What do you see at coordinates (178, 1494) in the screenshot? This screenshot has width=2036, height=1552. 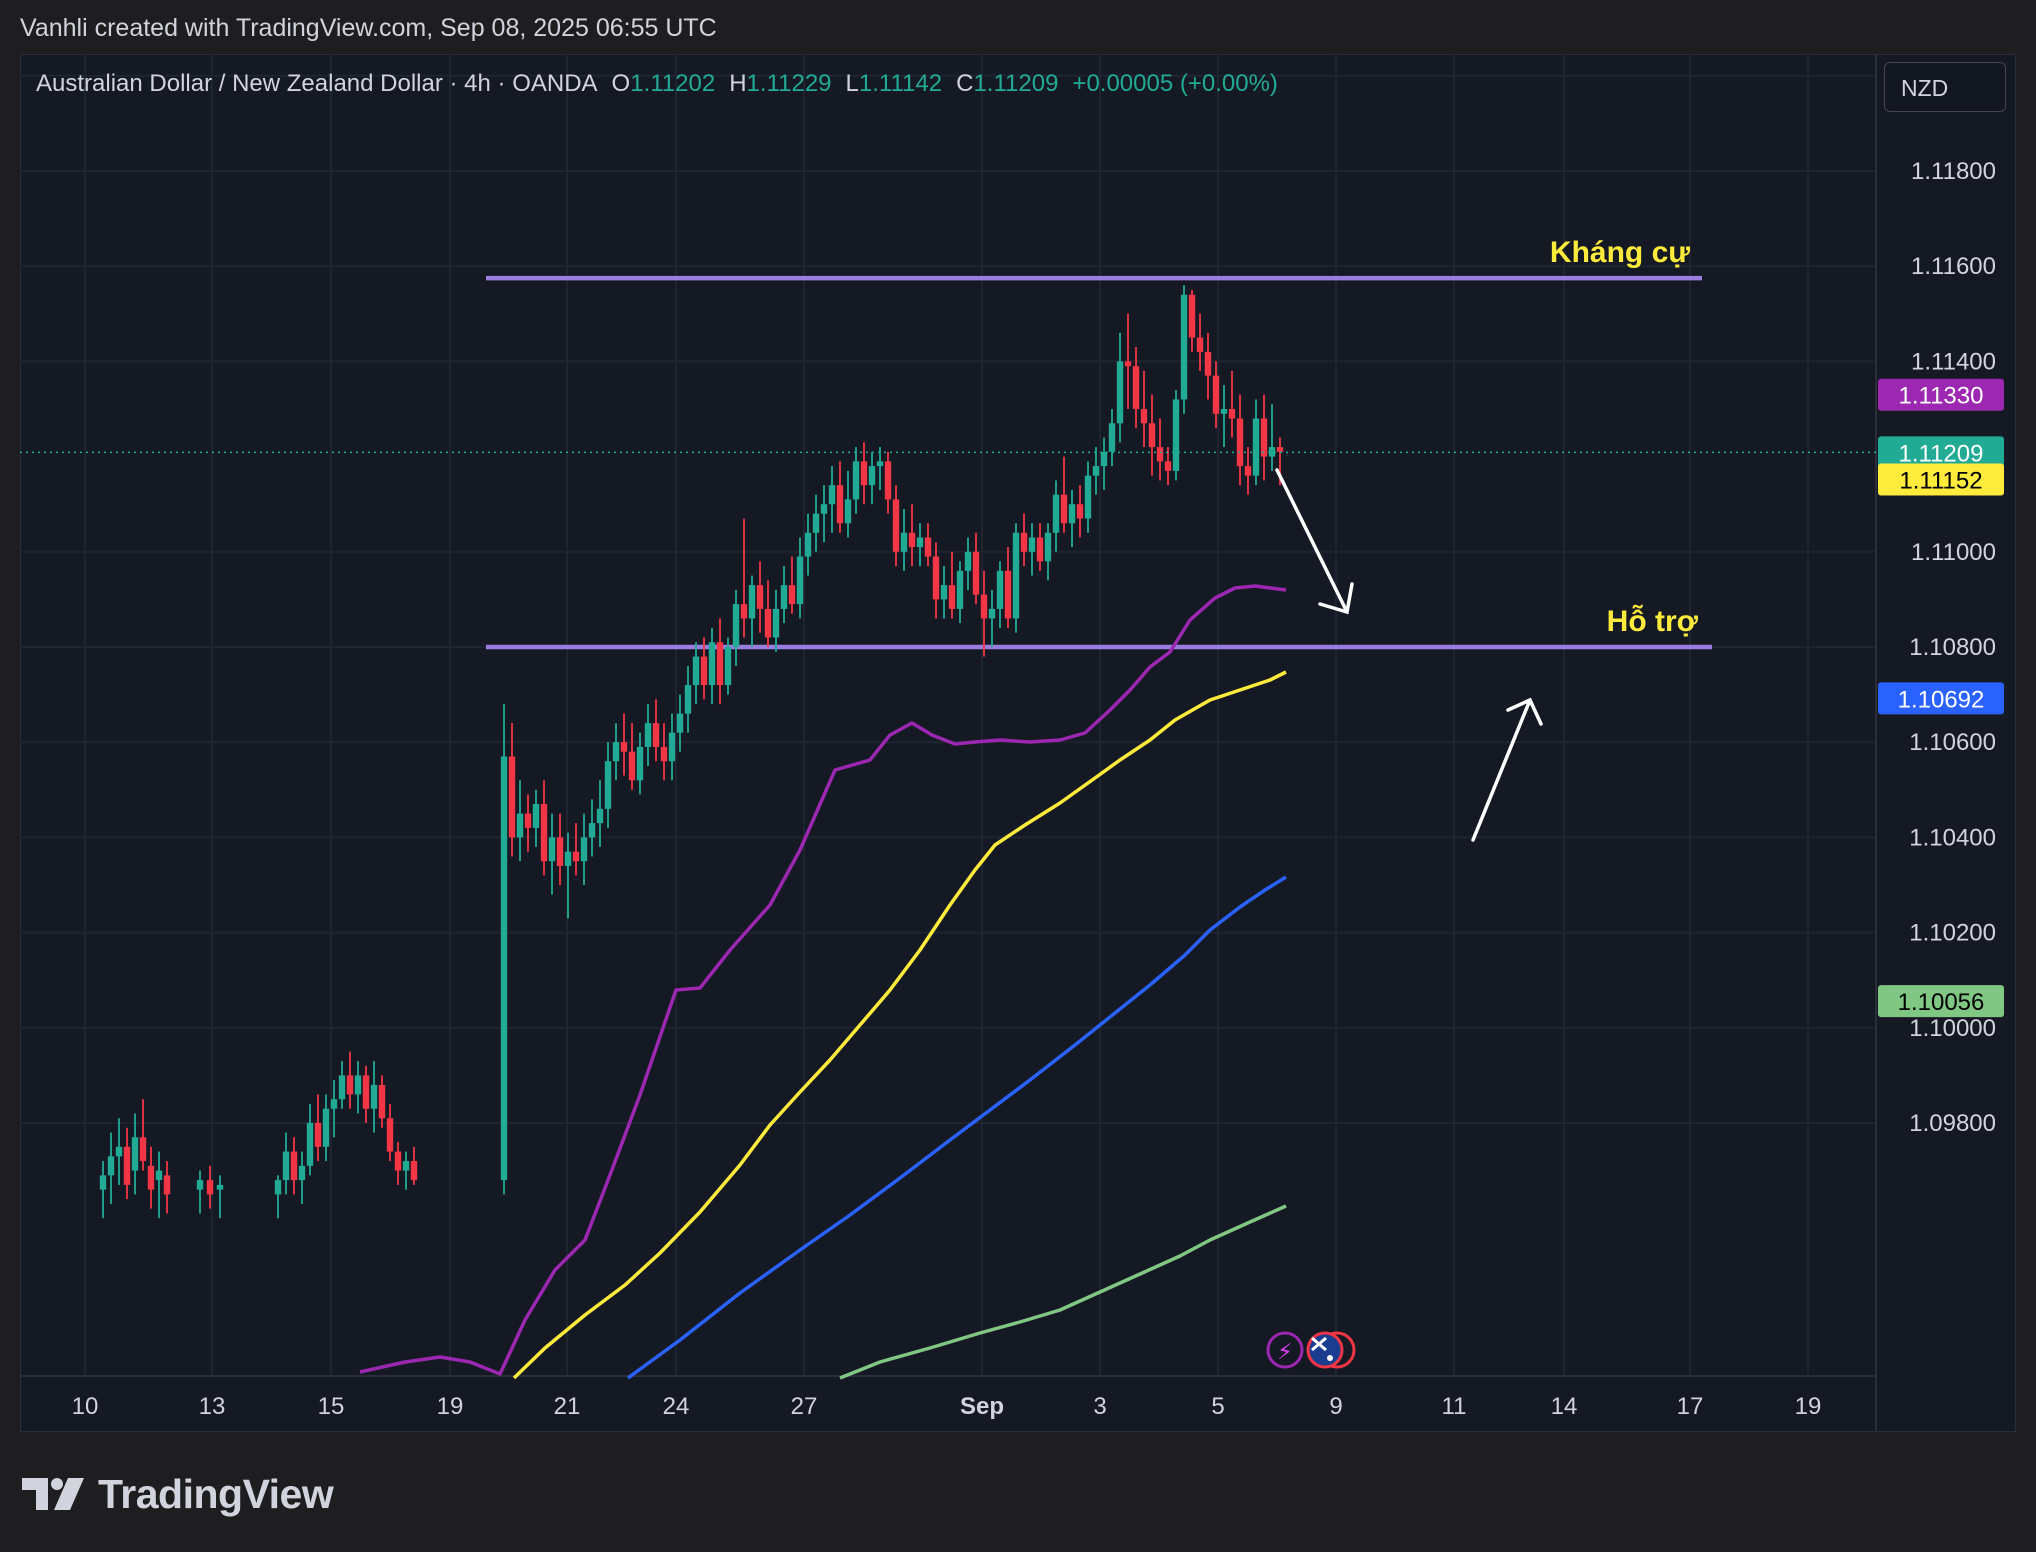 I see `tradingview-logo: TradingView` at bounding box center [178, 1494].